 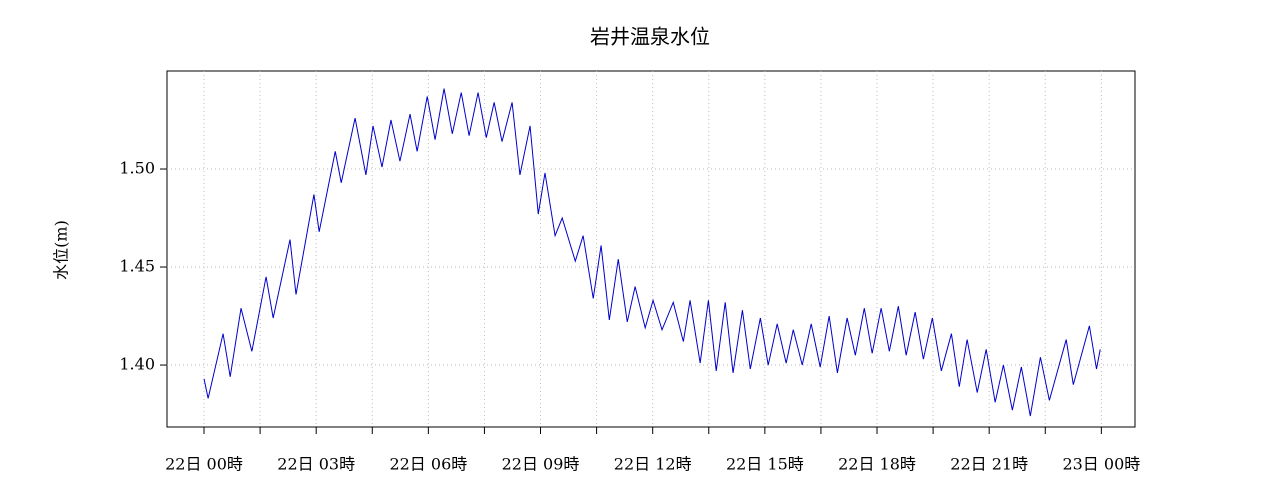 I want to click on y-axis-label: 水位(m), so click(x=61, y=250).